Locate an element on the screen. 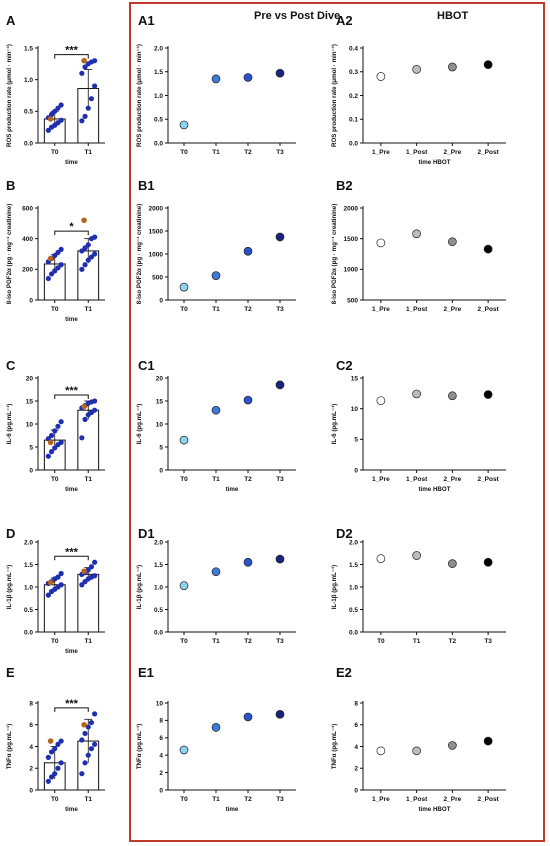 Image resolution: width=550 pixels, height=846 pixels. chart-e: E 0 2 4 6 8 T0 T1 time TNFα (pg.mL⁻¹) *** is located at coordinates (55, 739).